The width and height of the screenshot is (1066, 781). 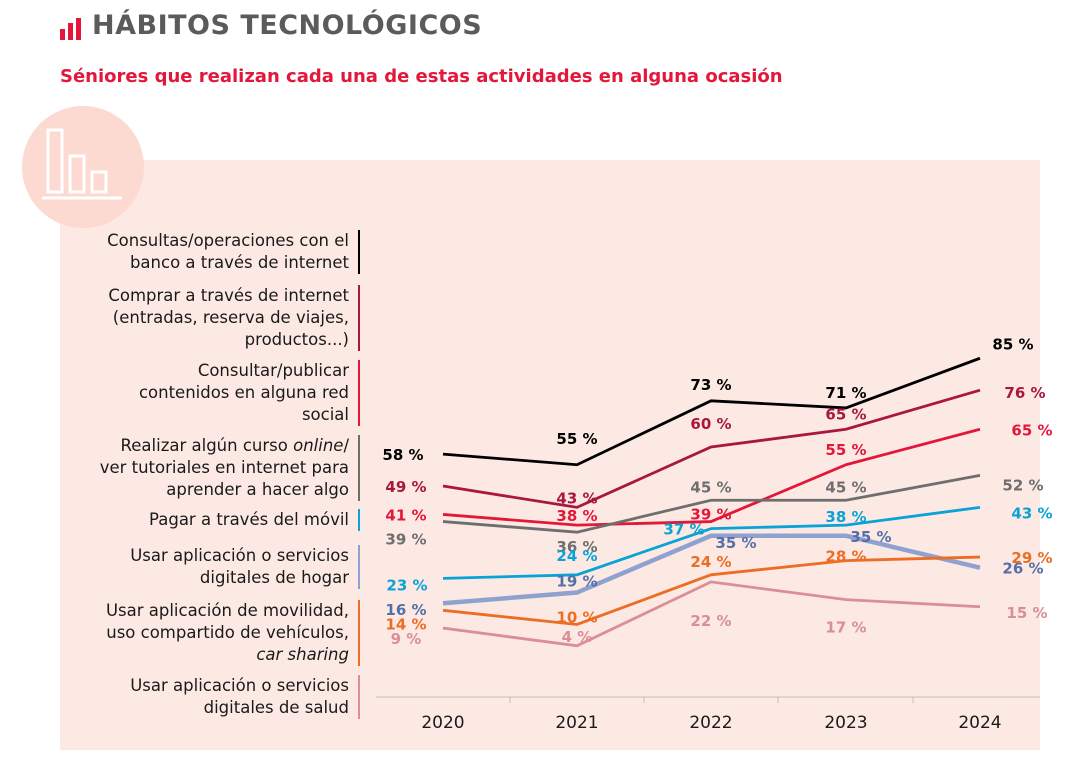 I want to click on data-label: 41 %, so click(x=405, y=515).